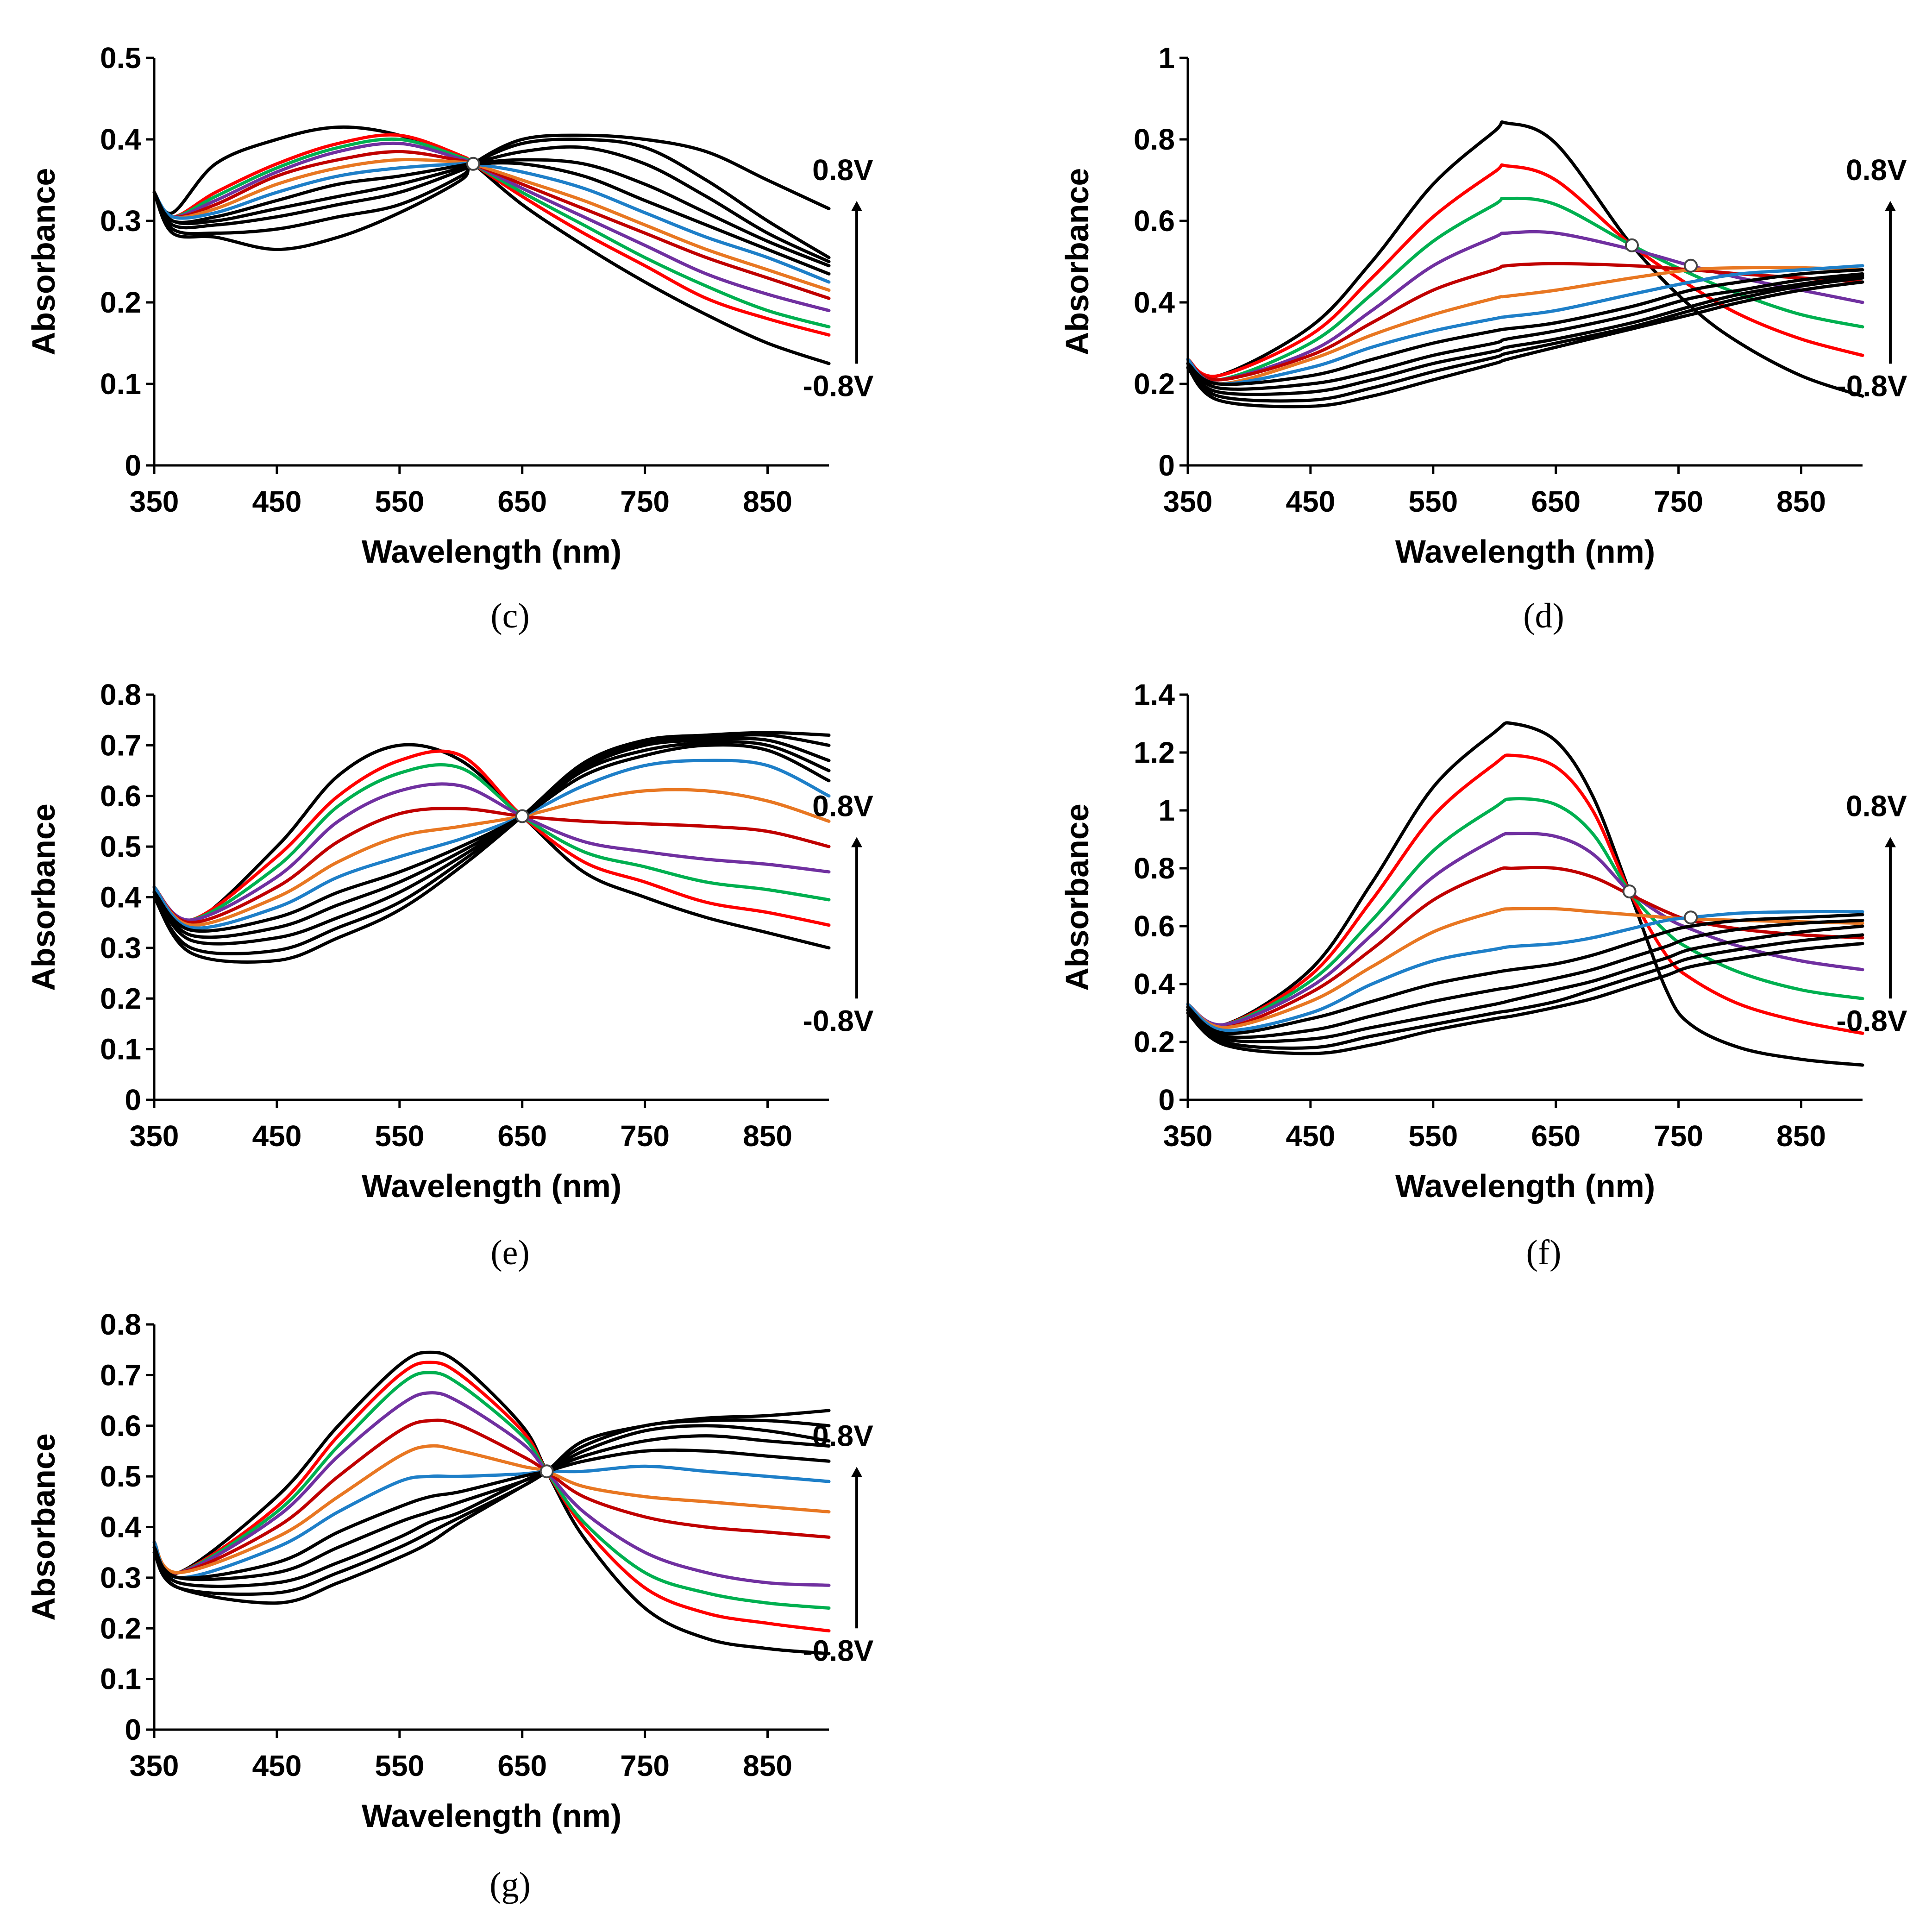 Image resolution: width=1932 pixels, height=1932 pixels. I want to click on panel-caption: (e), so click(509, 1252).